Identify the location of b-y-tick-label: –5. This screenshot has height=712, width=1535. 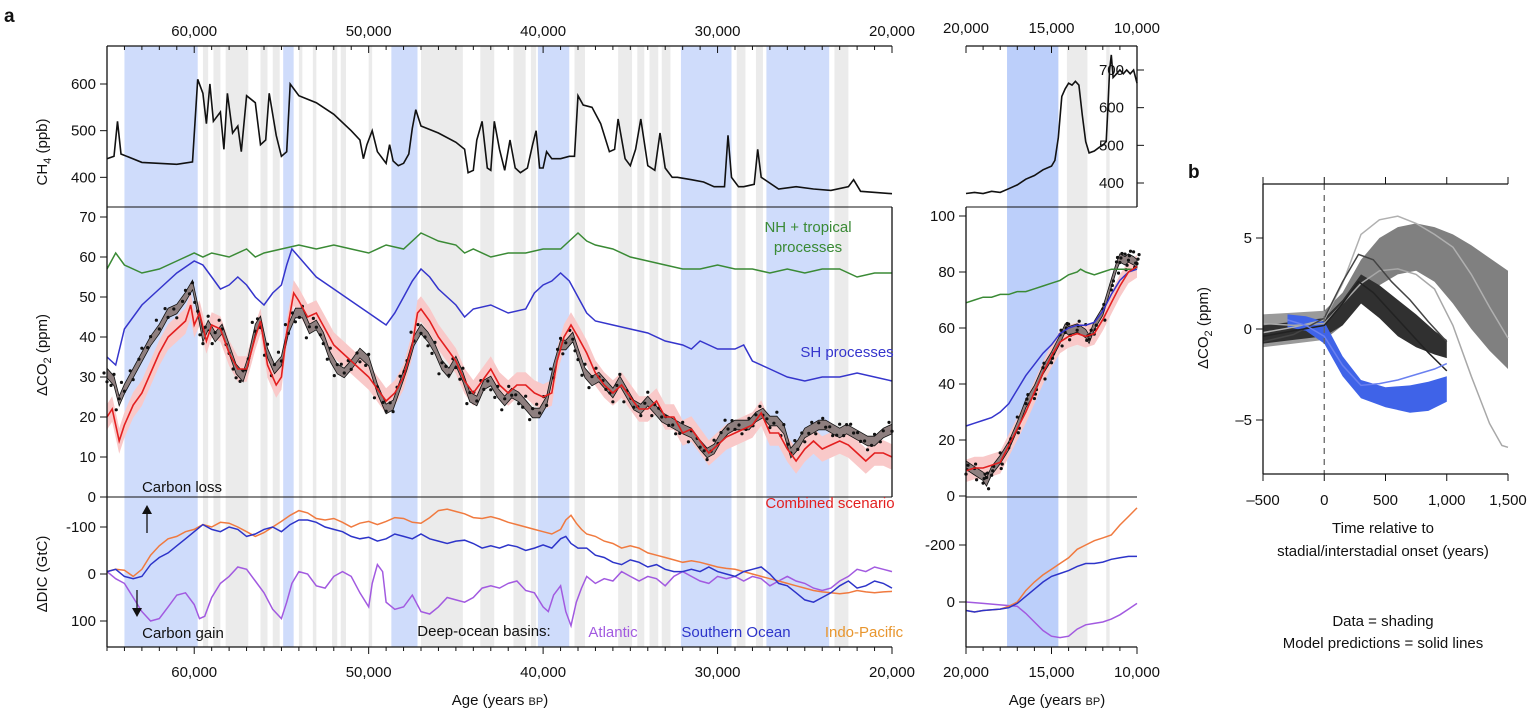
(1243, 420).